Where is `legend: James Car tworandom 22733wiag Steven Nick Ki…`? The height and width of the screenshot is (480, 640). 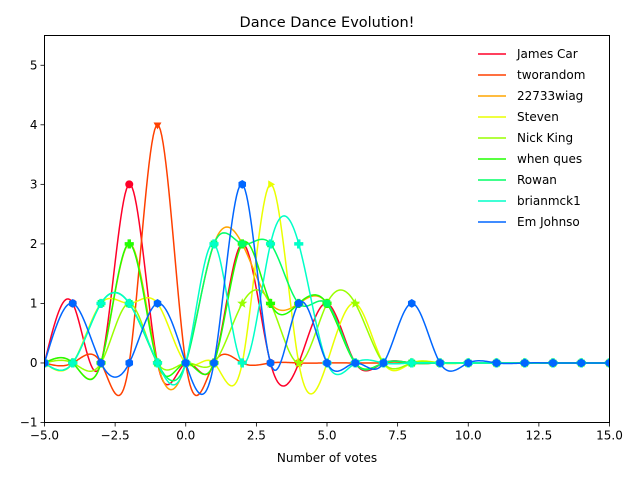
legend: James Car tworandom 22733wiag Steven Nick Ki… is located at coordinates (531, 138).